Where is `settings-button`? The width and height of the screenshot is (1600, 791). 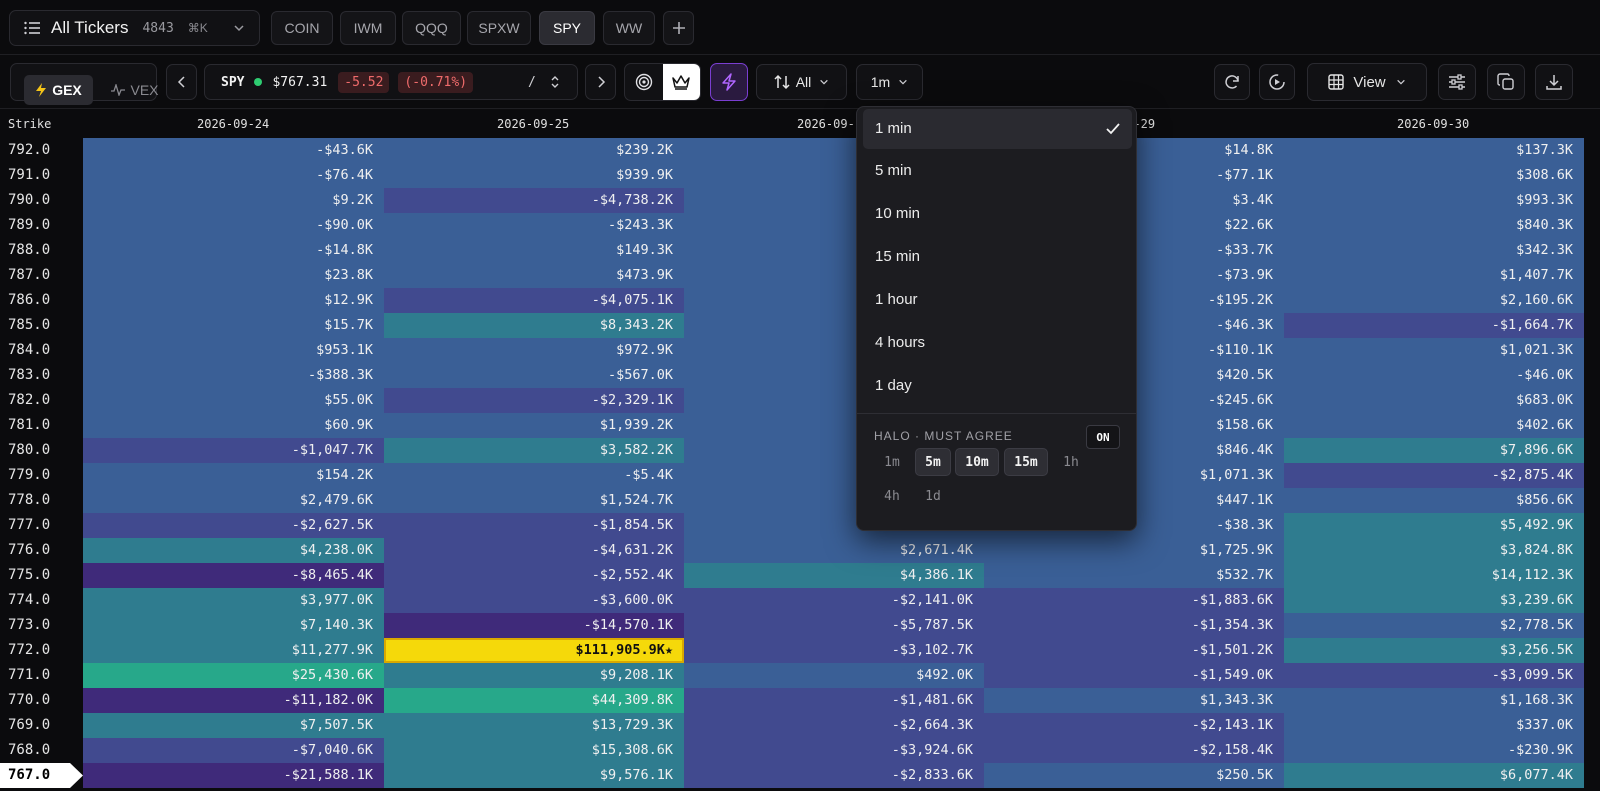 settings-button is located at coordinates (1457, 82).